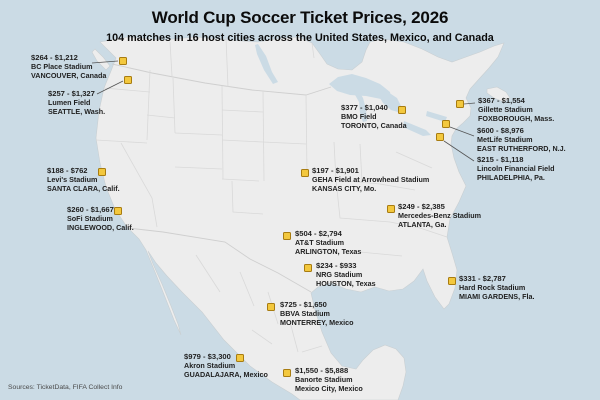 Image resolution: width=600 pixels, height=400 pixels. Describe the element at coordinates (440, 137) in the screenshot. I see `city-marker-philadelphia` at that location.